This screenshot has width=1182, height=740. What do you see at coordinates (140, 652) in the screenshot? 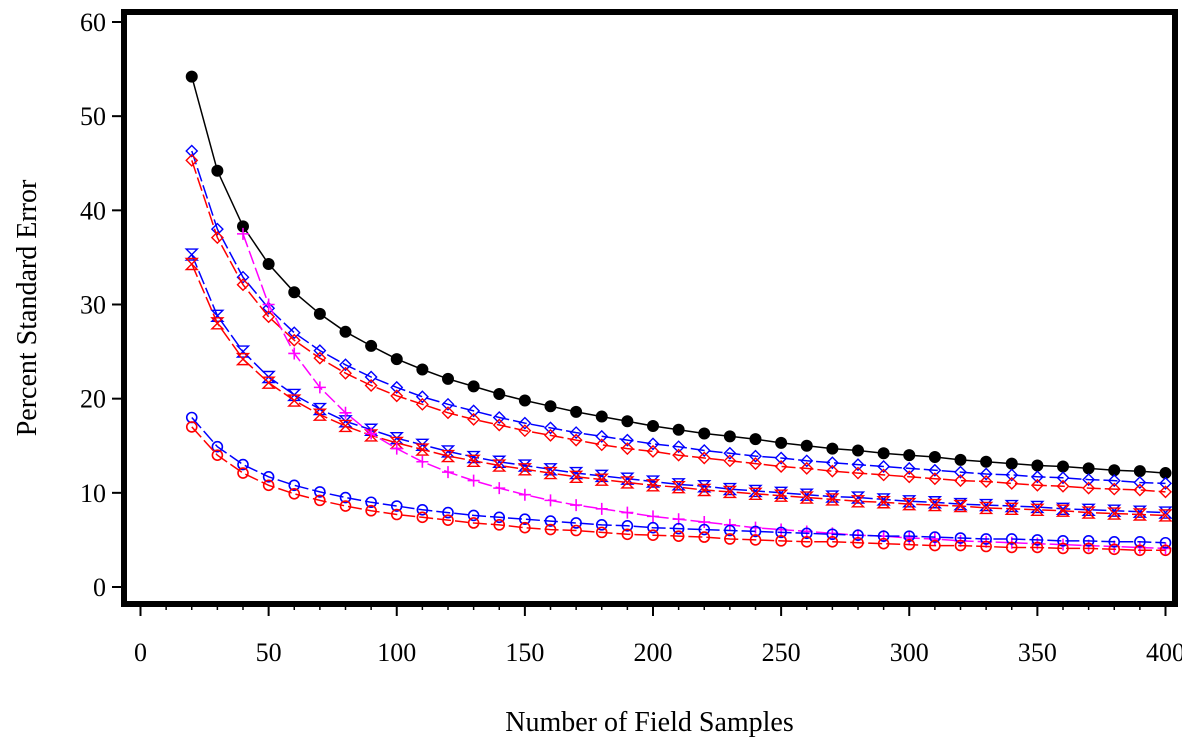
I see `x-tick-label: 0` at bounding box center [140, 652].